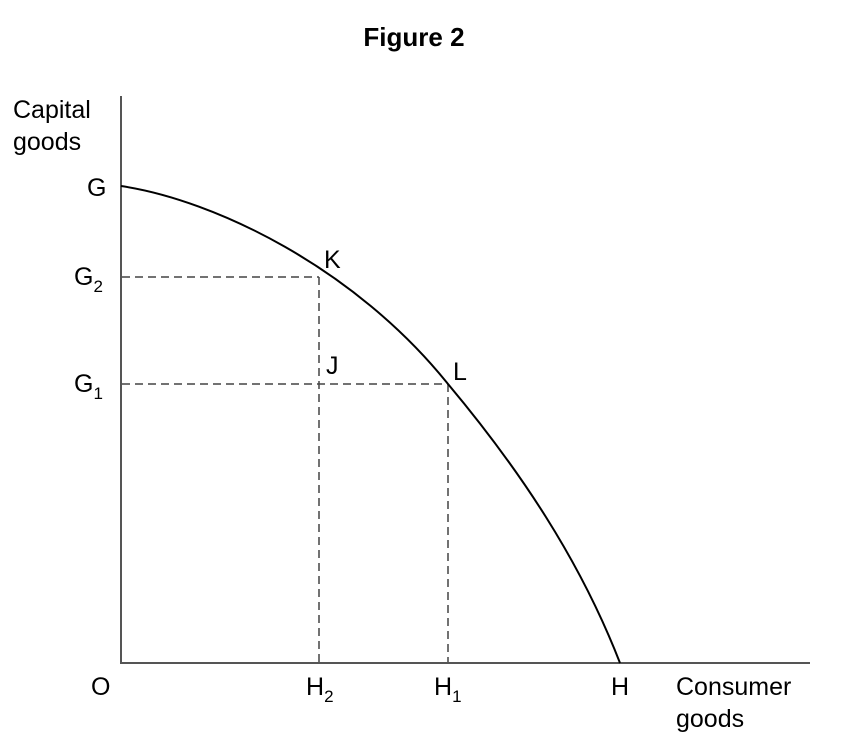 The height and width of the screenshot is (754, 858). What do you see at coordinates (97, 393) in the screenshot?
I see `y-tick-g1-subscript: 1` at bounding box center [97, 393].